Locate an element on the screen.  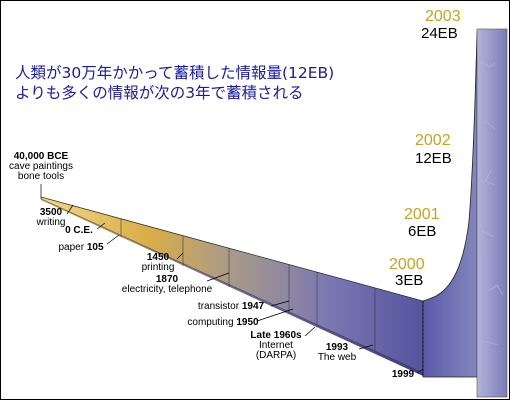
timeline-text-line: The web is located at coordinates (337, 357).